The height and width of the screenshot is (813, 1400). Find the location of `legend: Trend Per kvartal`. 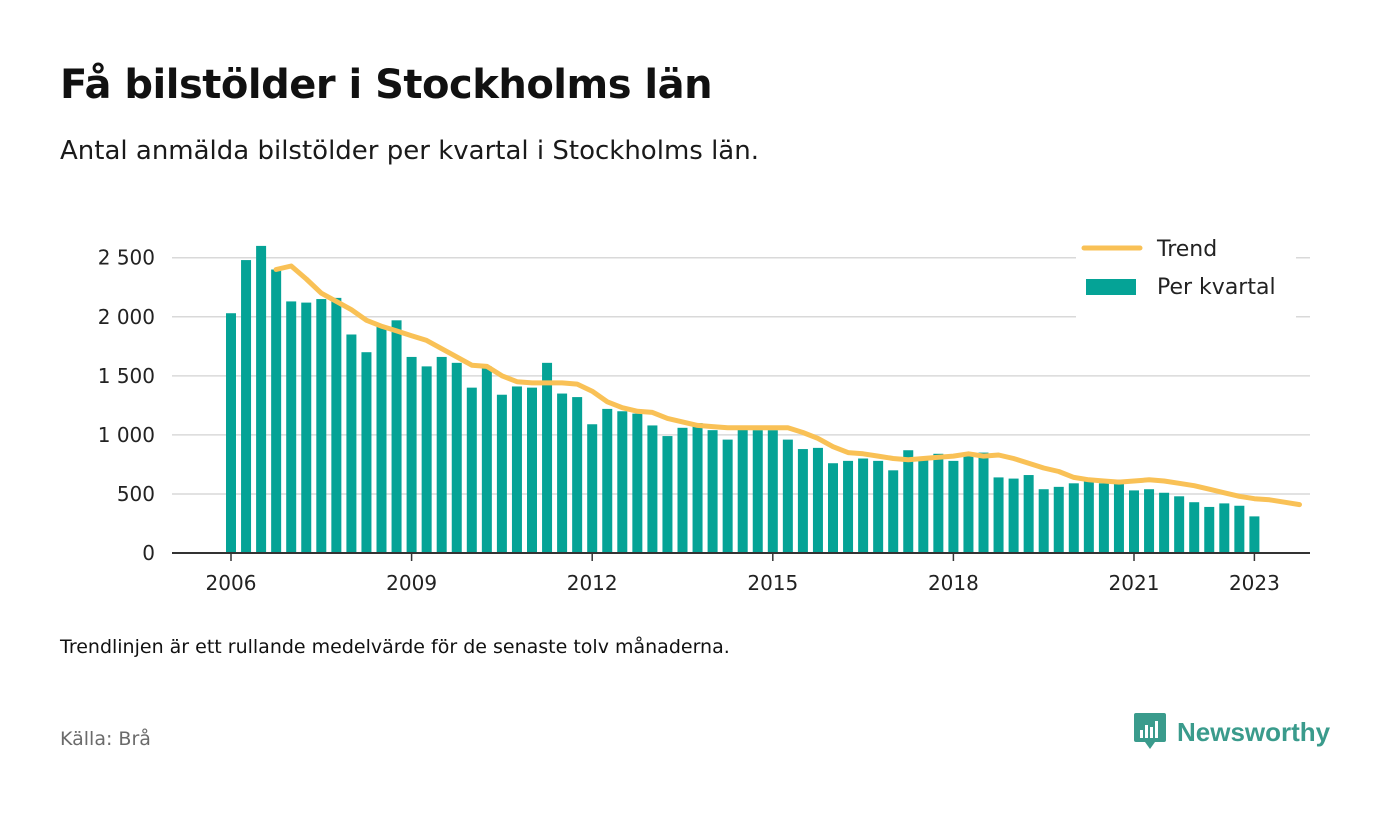

legend: Trend Per kvartal is located at coordinates (1186, 273).